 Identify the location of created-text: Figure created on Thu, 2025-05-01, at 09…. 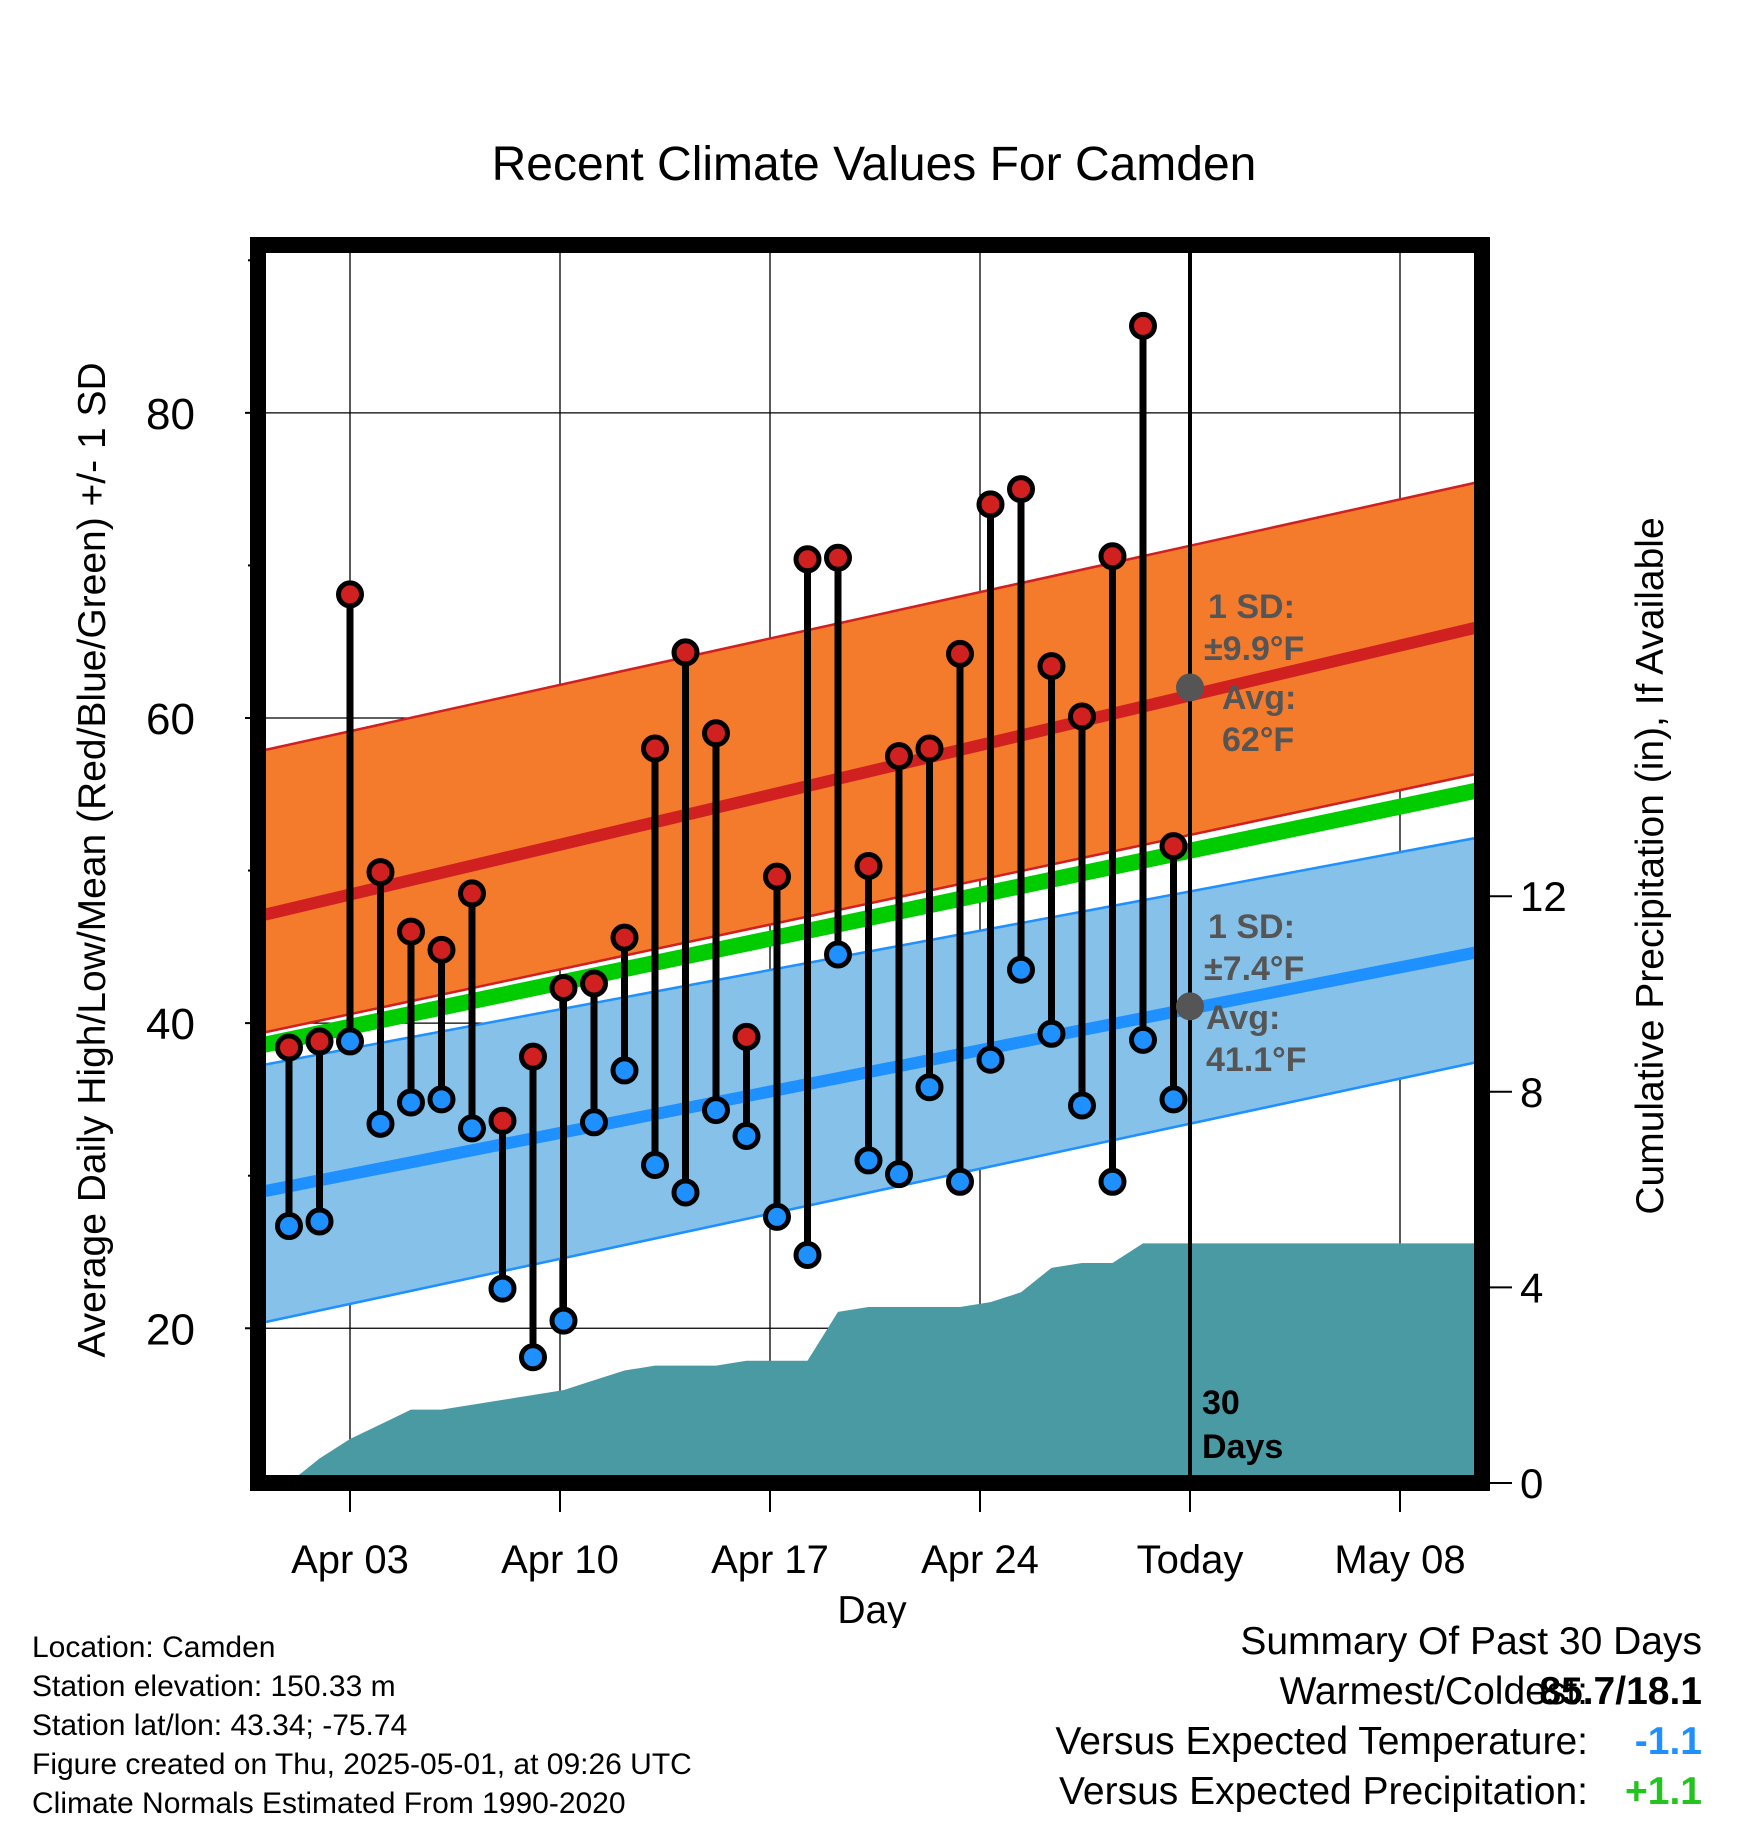
(362, 1764).